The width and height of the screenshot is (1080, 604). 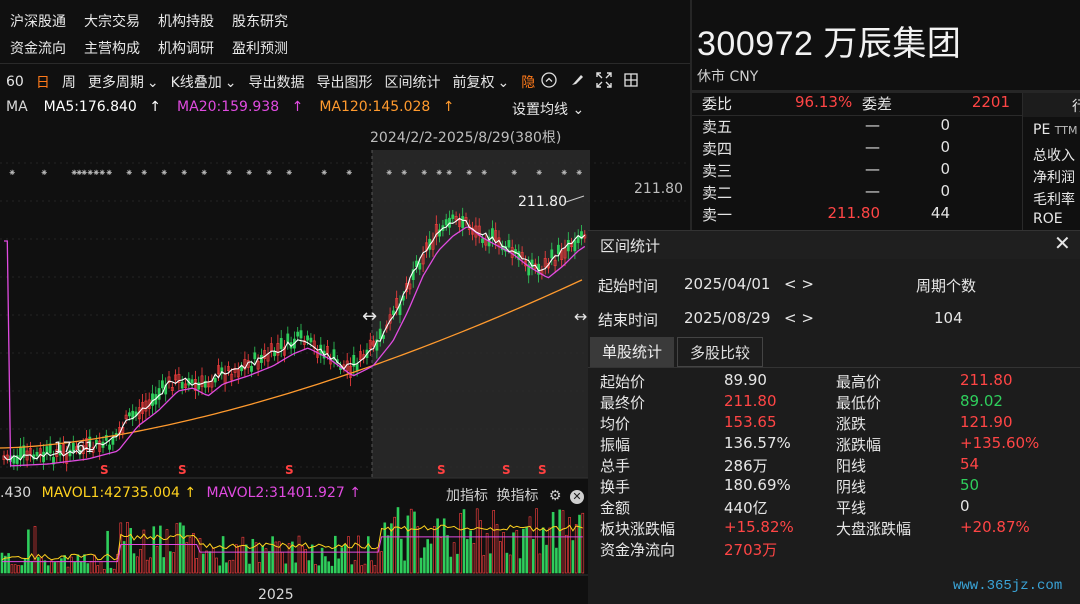 What do you see at coordinates (727, 318) in the screenshot?
I see `end-time-value: 2025/08/29` at bounding box center [727, 318].